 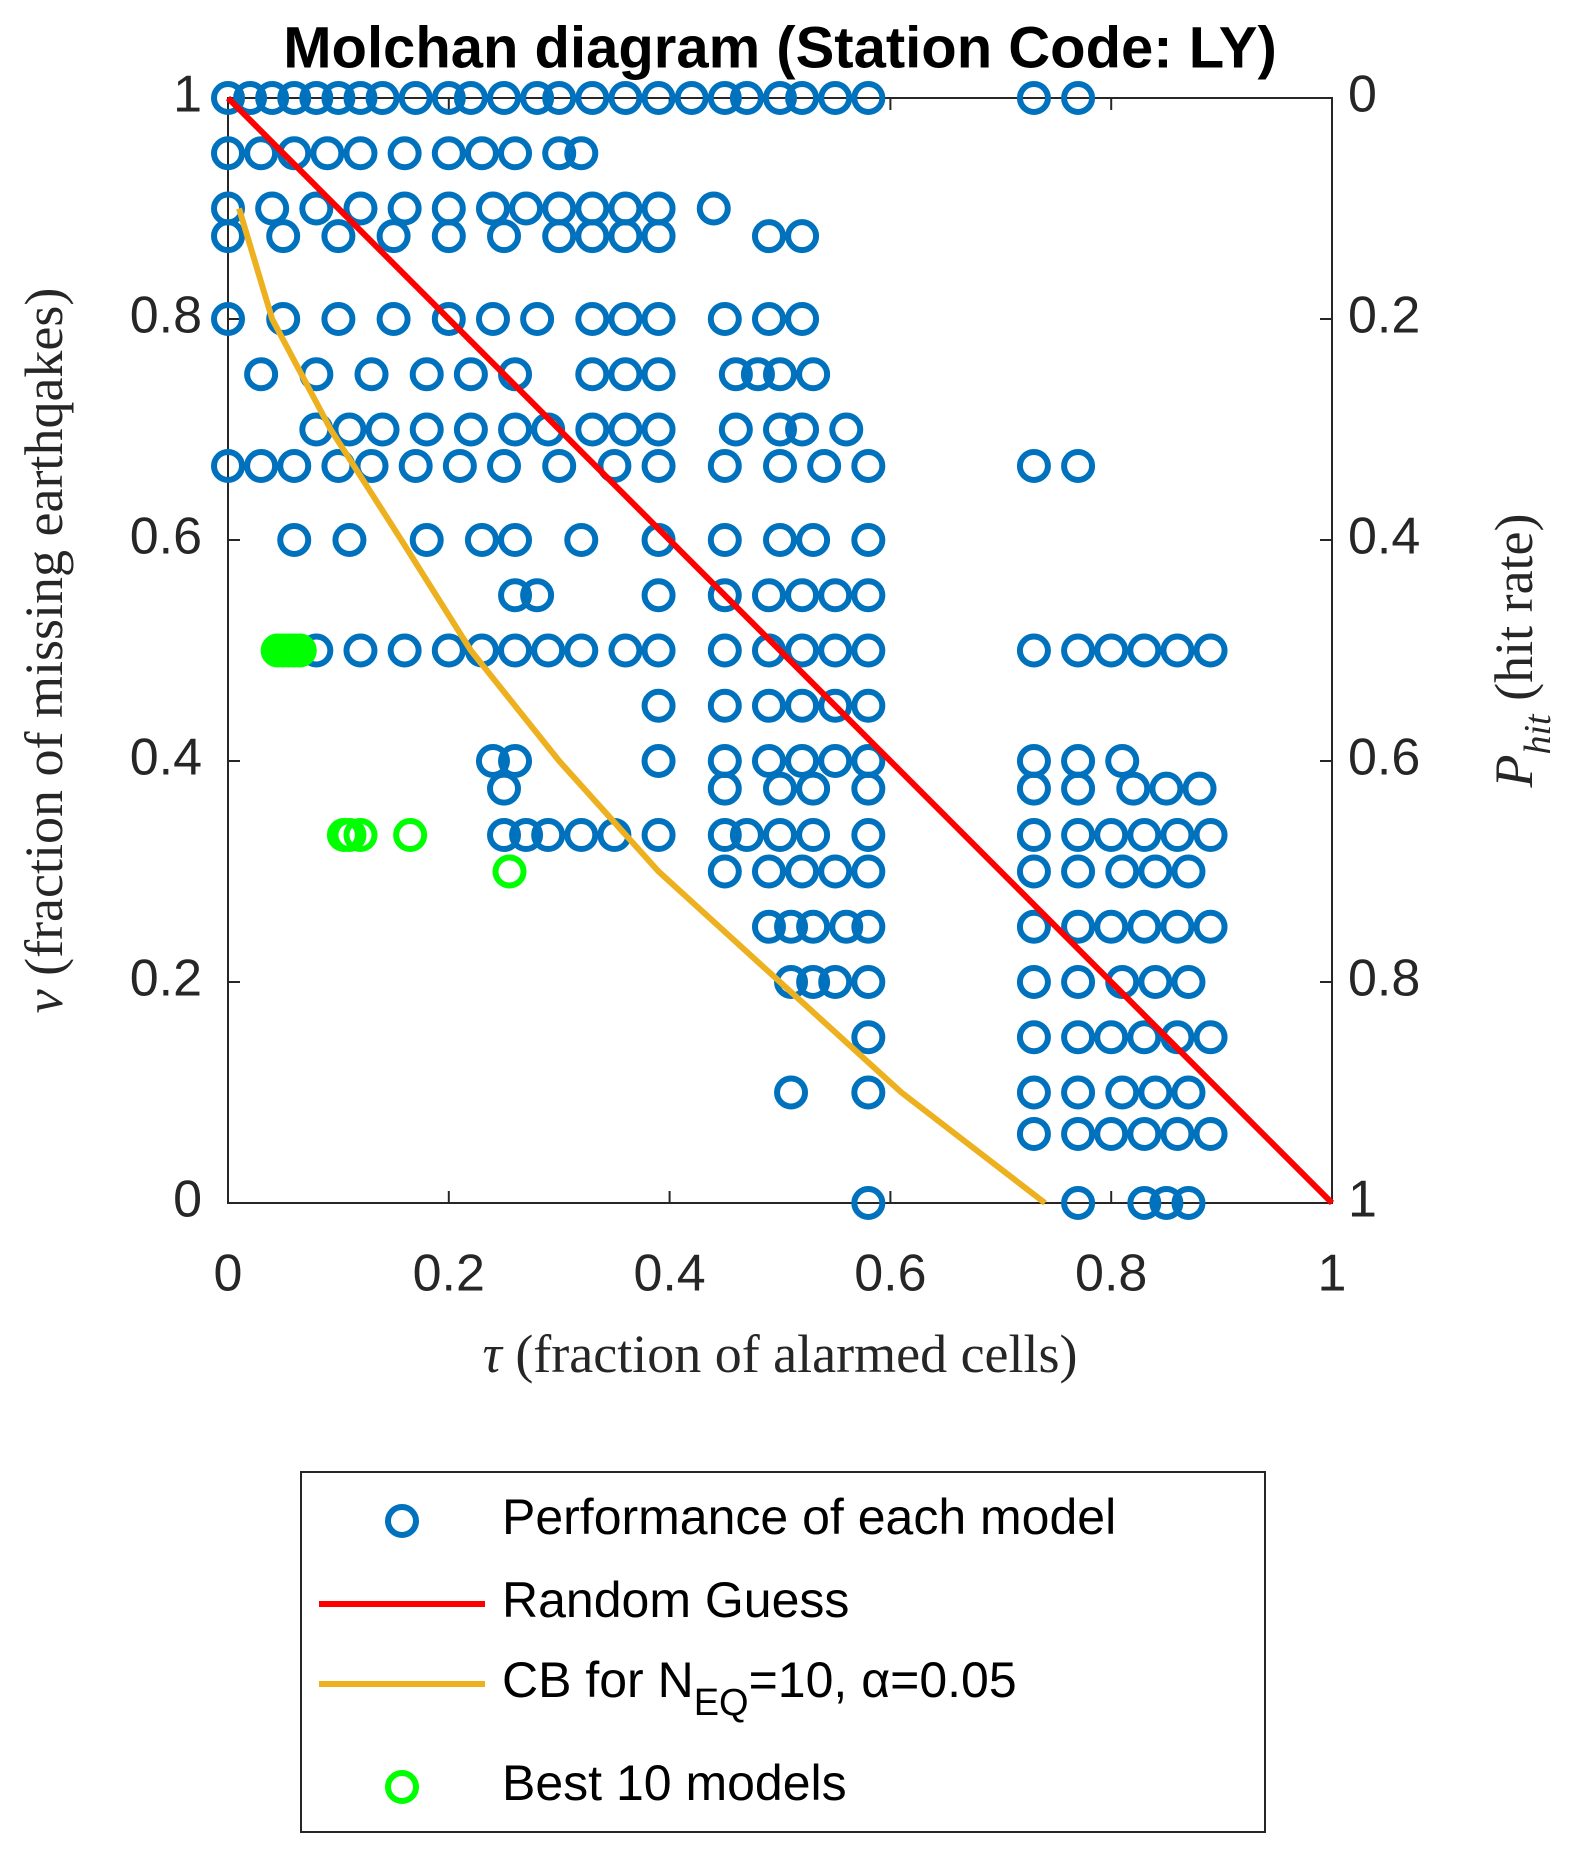 What do you see at coordinates (1384, 758) in the screenshot?
I see `y2-tick-label: 0.6` at bounding box center [1384, 758].